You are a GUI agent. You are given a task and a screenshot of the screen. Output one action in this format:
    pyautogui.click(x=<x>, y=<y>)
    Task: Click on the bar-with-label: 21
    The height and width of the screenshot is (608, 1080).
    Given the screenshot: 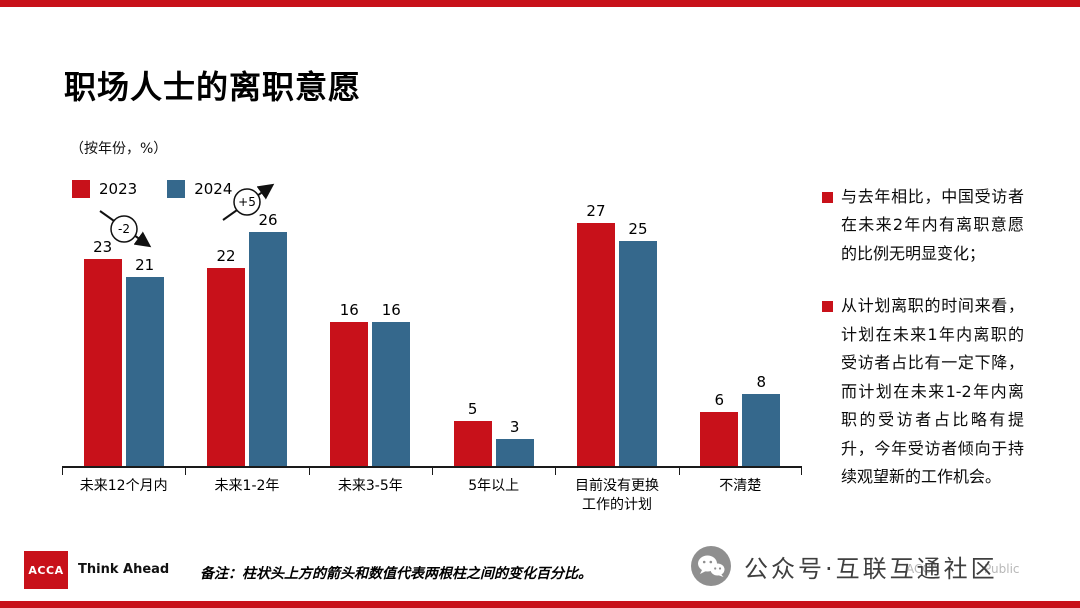 What is the action you would take?
    pyautogui.click(x=144, y=361)
    